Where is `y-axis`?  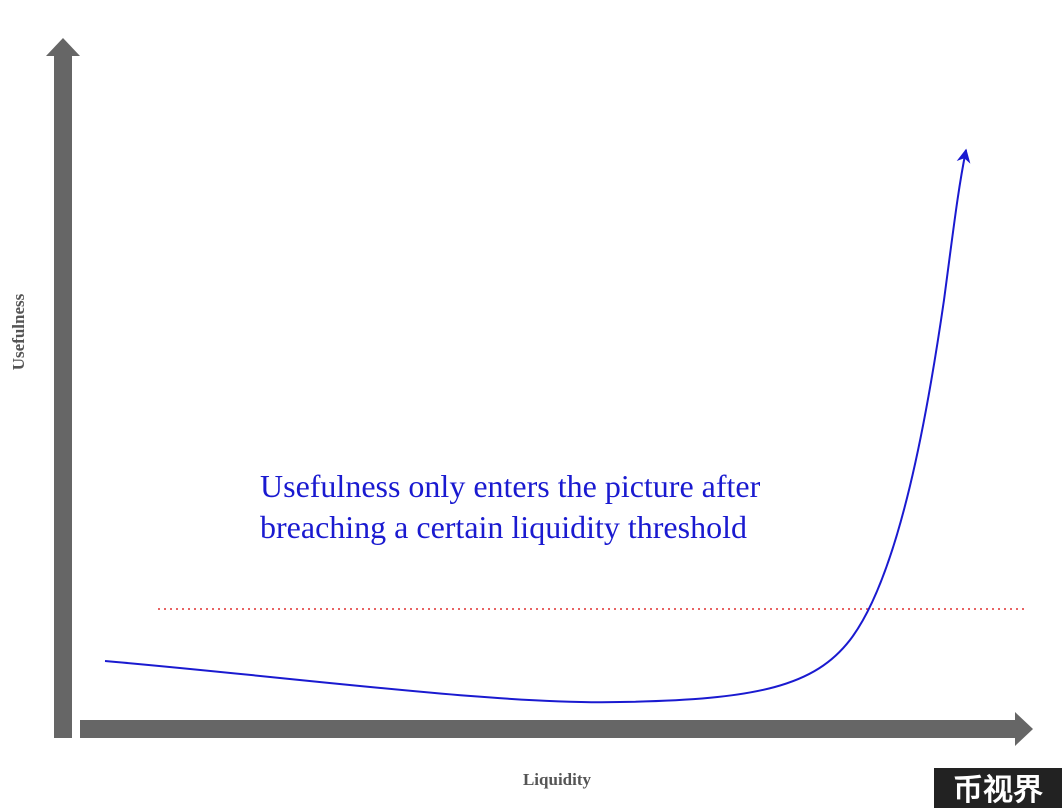
y-axis is located at coordinates (63, 388).